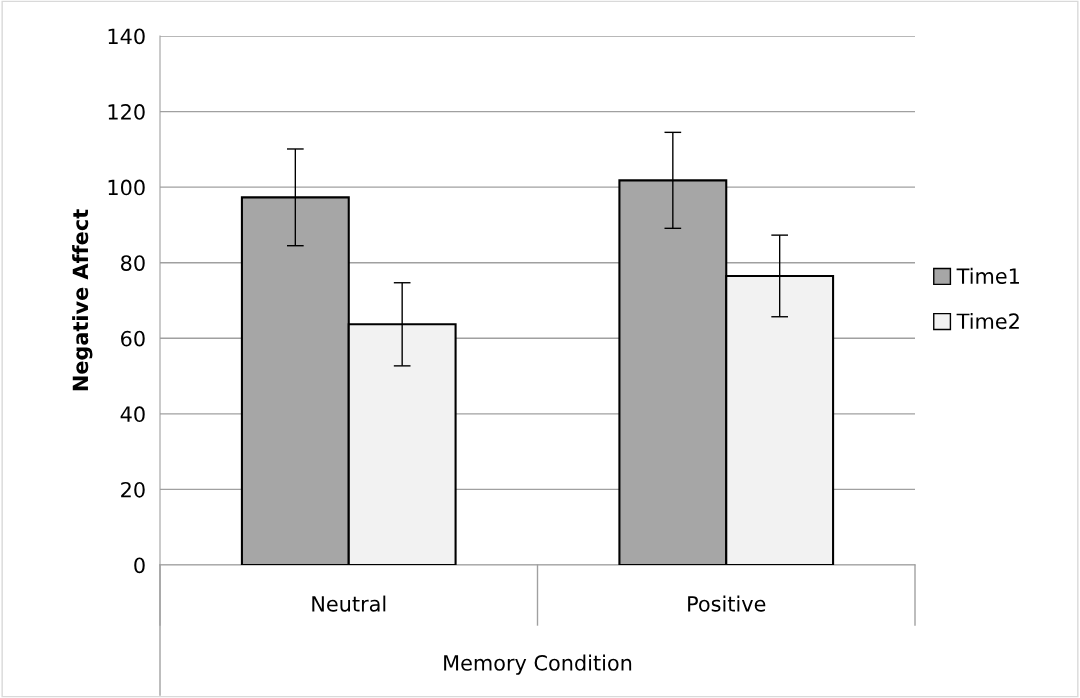 The height and width of the screenshot is (698, 1080). I want to click on y-tick-label: 60, so click(133, 338).